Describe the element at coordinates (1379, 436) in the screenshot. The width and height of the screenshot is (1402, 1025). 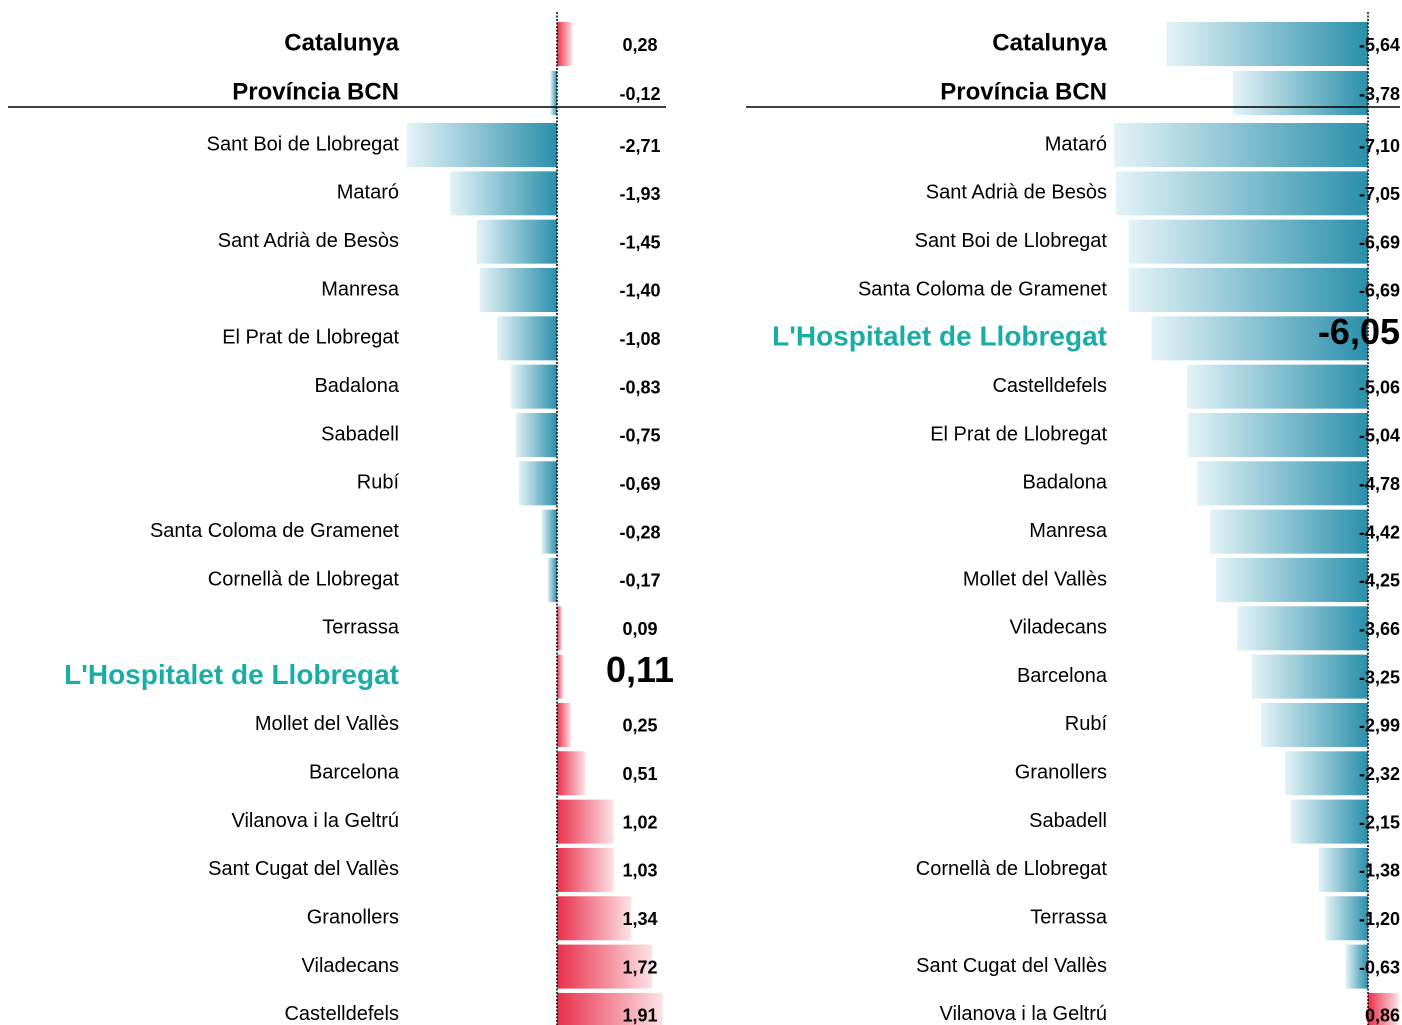
I see `value-label: -5,04` at that location.